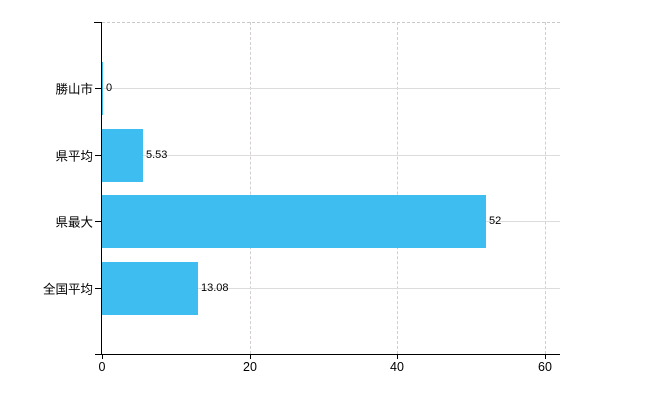 This screenshot has height=400, width=650. What do you see at coordinates (74, 89) in the screenshot?
I see `category-label: 勝山市` at bounding box center [74, 89].